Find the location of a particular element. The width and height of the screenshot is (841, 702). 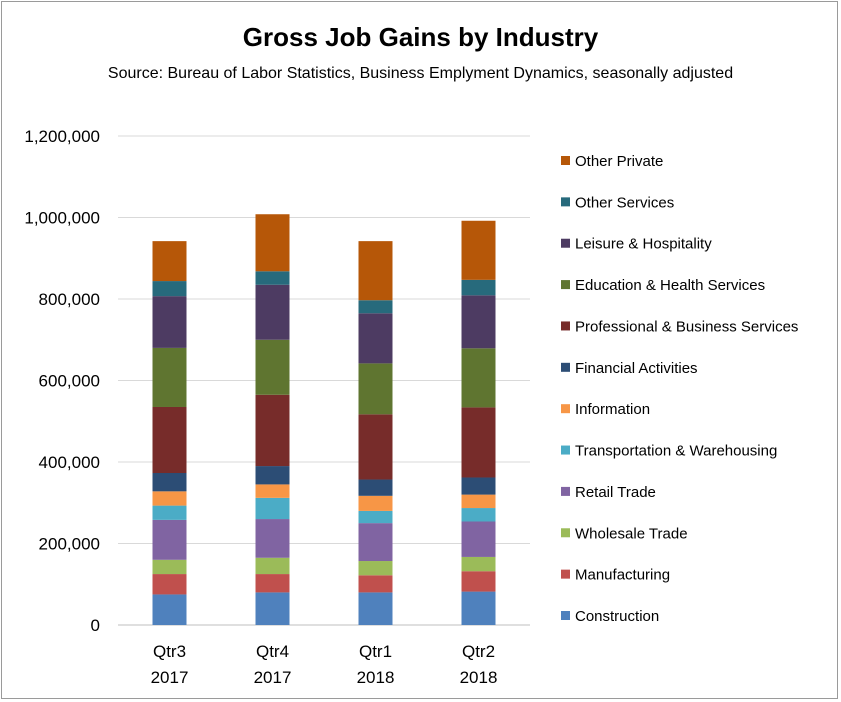

legend-label: Other Services is located at coordinates (624, 202).